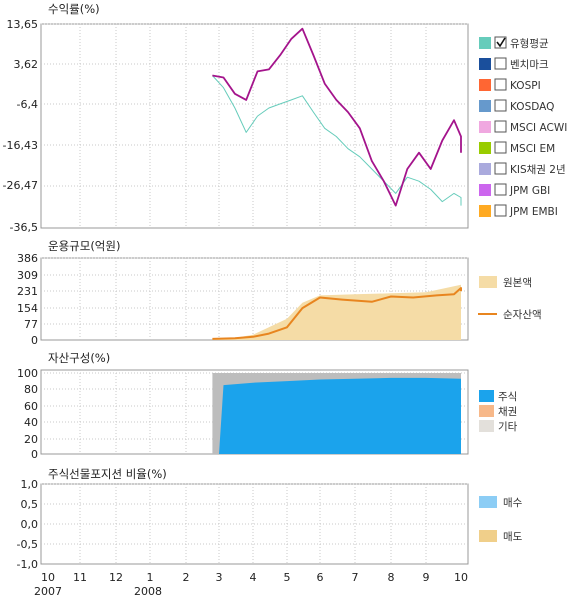 The height and width of the screenshot is (600, 576). I want to click on aum-ytick: 0, so click(34, 340).